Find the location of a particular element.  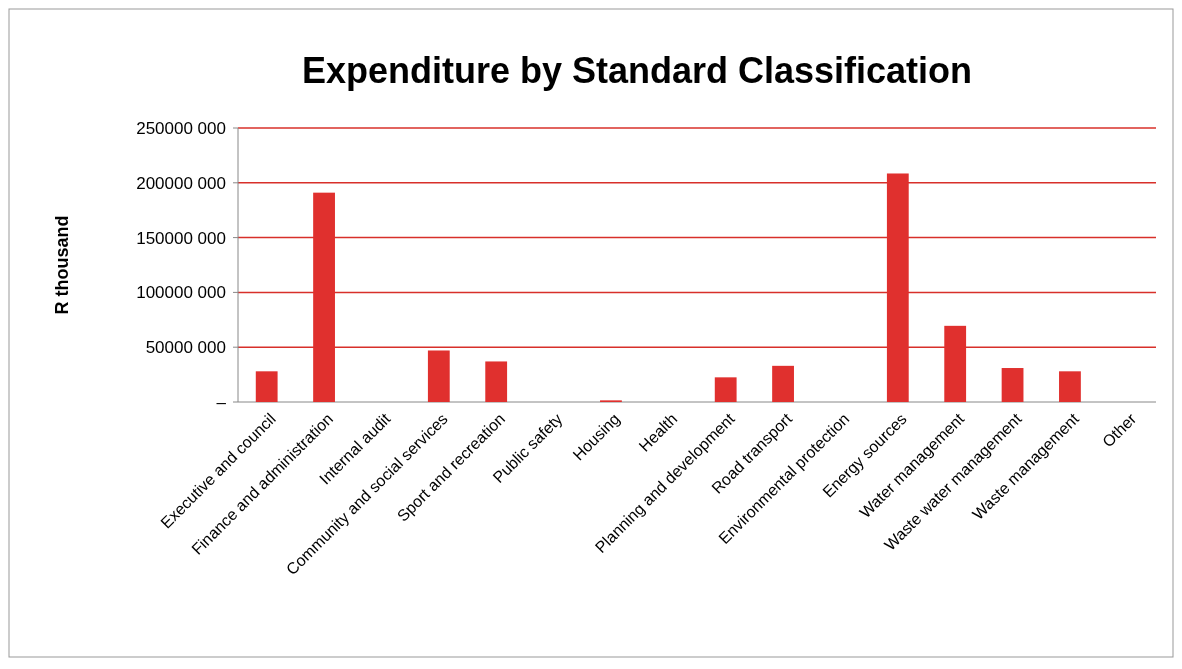

y-tick-label: 250000 000 is located at coordinates (181, 128).